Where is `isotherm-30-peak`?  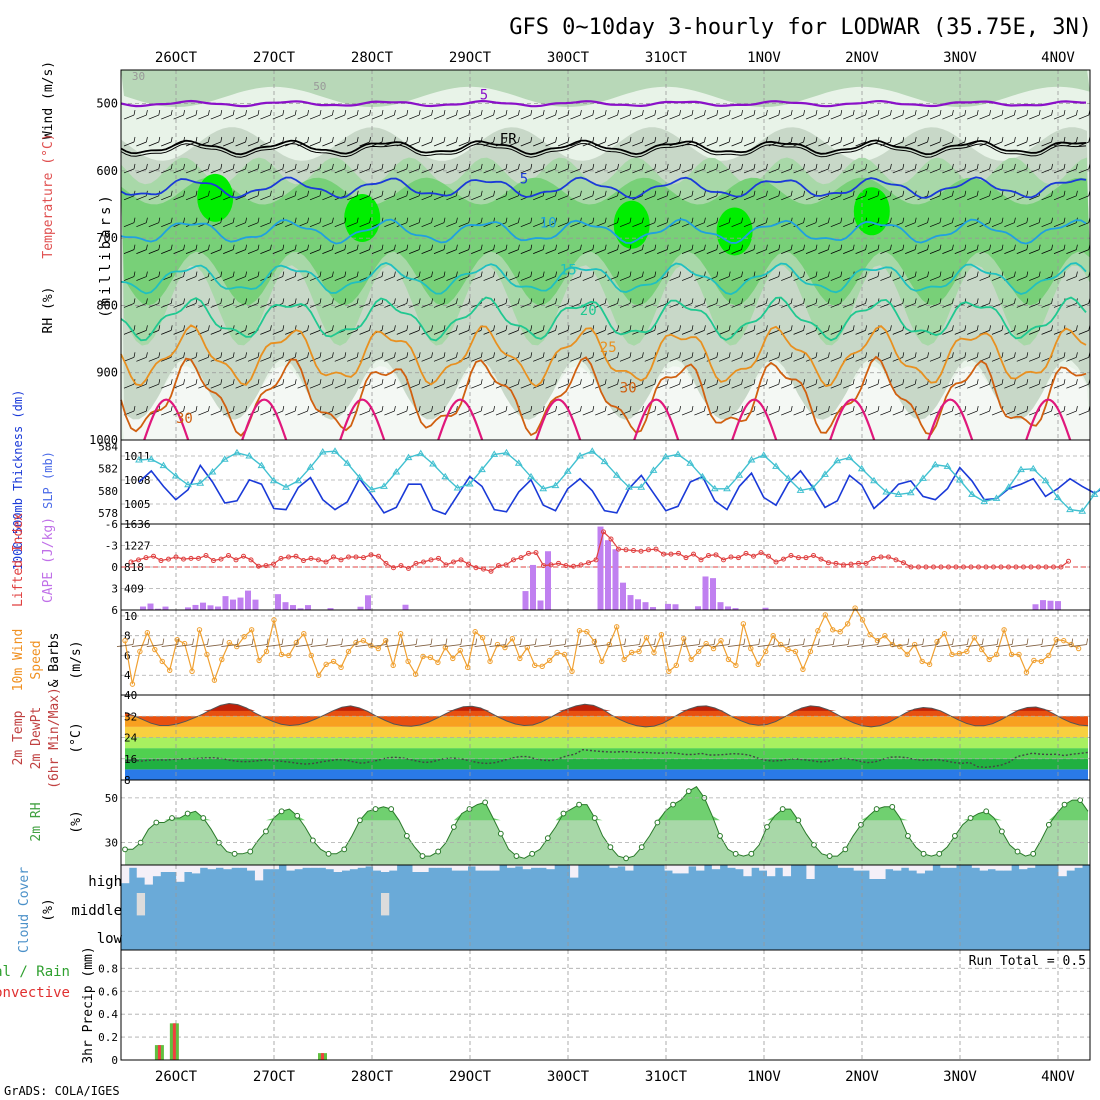 isotherm-30-peak is located at coordinates (264, 419).